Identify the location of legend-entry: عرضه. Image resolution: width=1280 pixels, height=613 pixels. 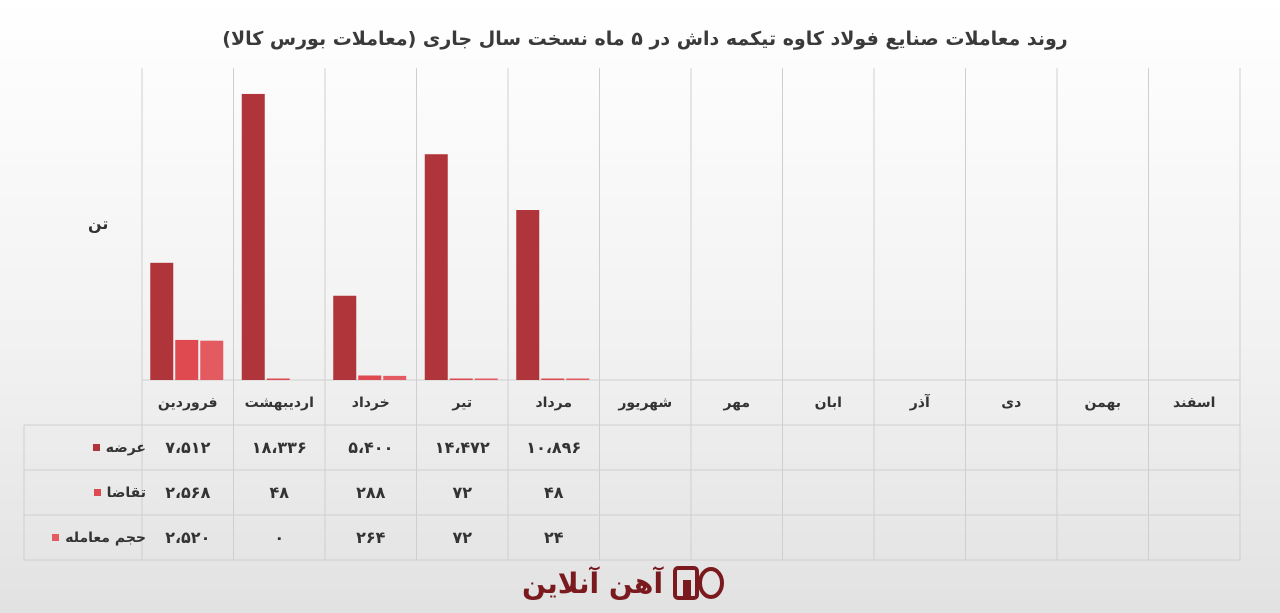
(85, 447).